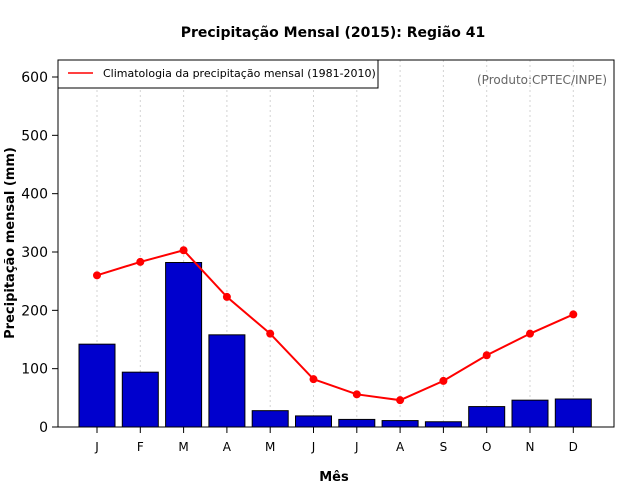 The height and width of the screenshot is (500, 640). Describe the element at coordinates (10, 243) in the screenshot. I see `y-axis-title: Precipitação mensal (mm)` at that location.